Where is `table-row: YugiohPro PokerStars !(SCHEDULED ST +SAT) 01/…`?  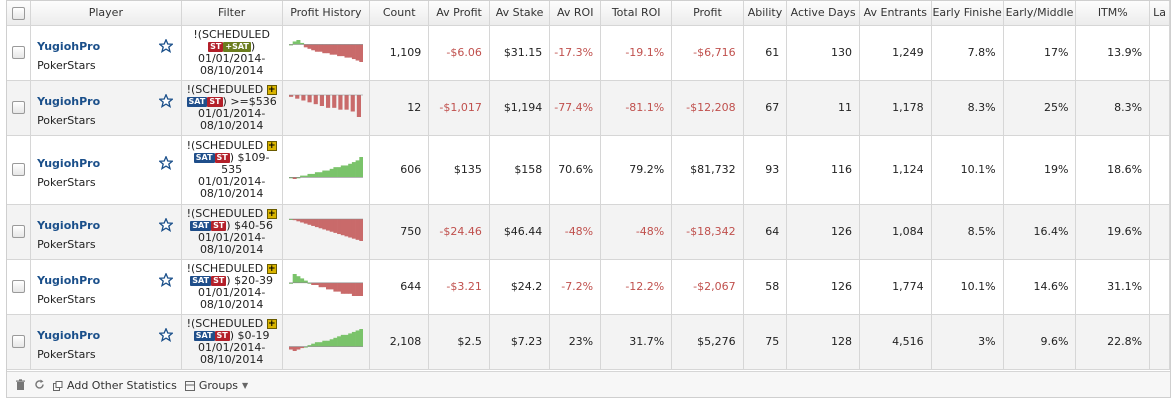
table-row: YugiohPro PokerStars !(SCHEDULED ST +SAT) 01/… is located at coordinates (588, 53).